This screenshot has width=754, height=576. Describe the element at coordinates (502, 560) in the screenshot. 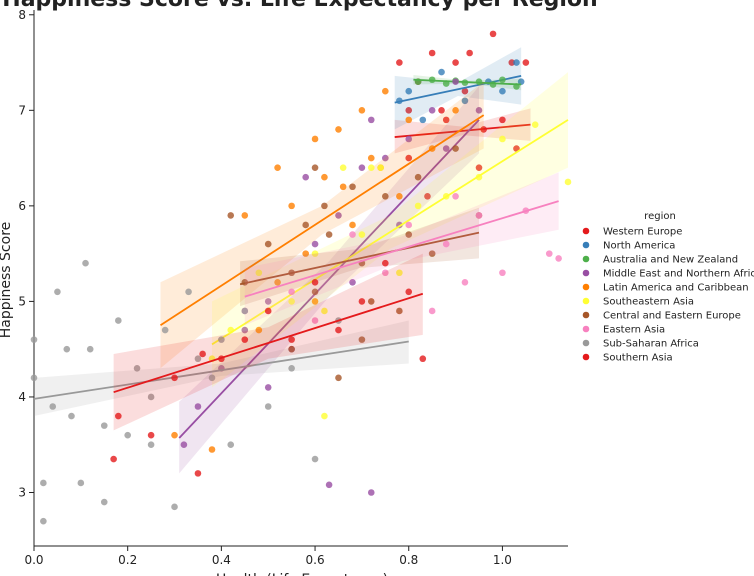

I see `x-tick-label: 1.0` at that location.